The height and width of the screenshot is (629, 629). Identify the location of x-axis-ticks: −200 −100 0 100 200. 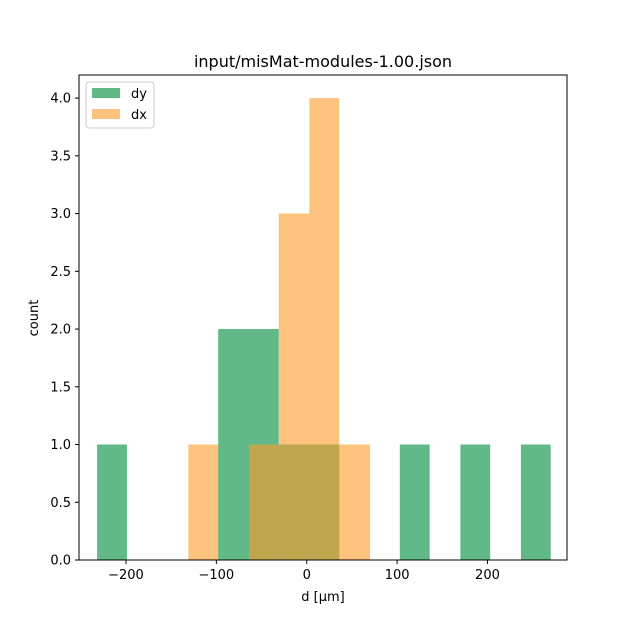
(304, 571).